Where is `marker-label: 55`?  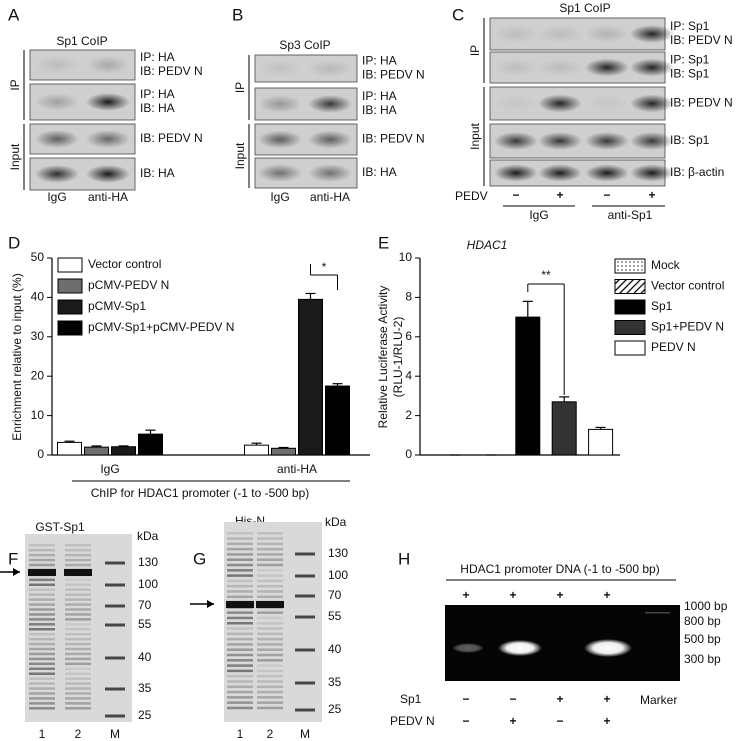 marker-label: 55 is located at coordinates (145, 624).